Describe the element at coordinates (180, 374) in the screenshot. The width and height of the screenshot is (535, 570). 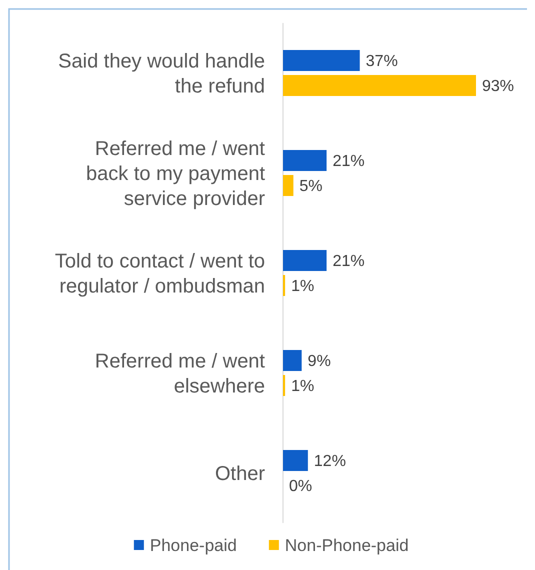
I see `y-tick-label: Referred me / went elsewhere` at that location.